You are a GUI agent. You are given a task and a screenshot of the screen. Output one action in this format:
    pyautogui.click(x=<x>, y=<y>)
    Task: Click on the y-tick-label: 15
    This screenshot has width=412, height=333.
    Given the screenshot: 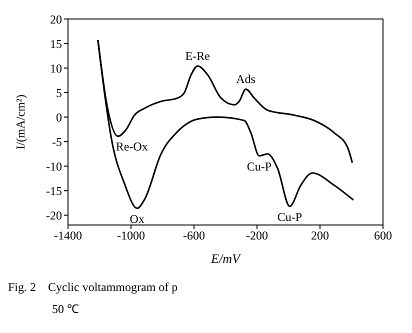 What is the action you would take?
    pyautogui.click(x=56, y=43)
    